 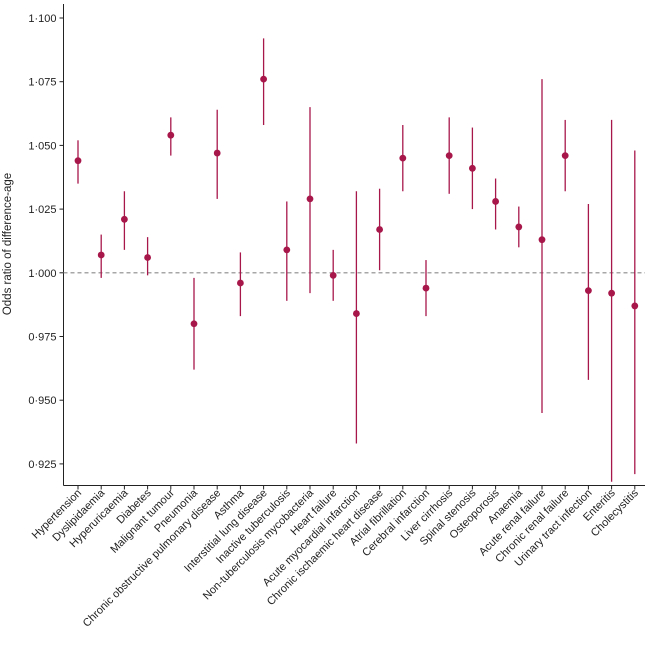 I want to click on y-tick-label: 1·000, so click(x=42, y=274).